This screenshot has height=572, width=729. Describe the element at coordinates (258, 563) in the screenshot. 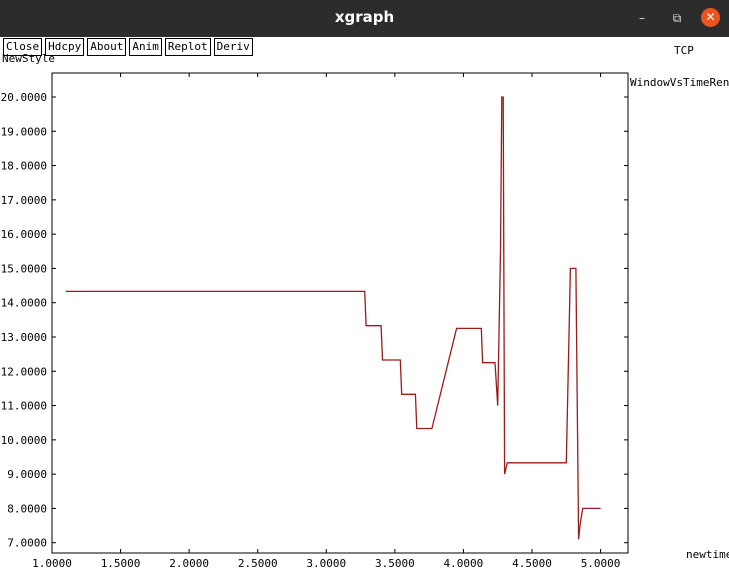

I see `x-tick-label: 2.5000` at that location.